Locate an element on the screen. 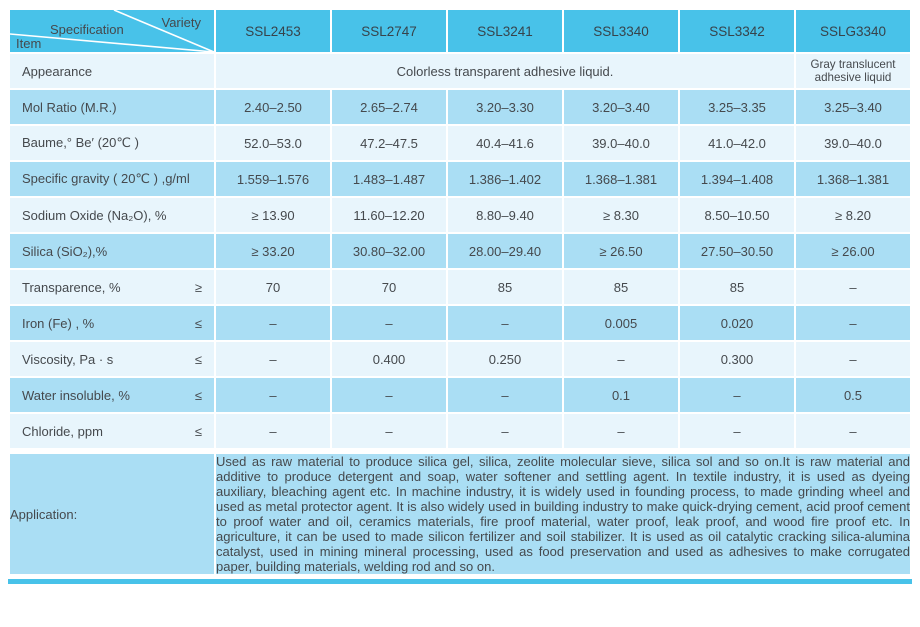  value-cell: 8.80–9.40 is located at coordinates (505, 215).